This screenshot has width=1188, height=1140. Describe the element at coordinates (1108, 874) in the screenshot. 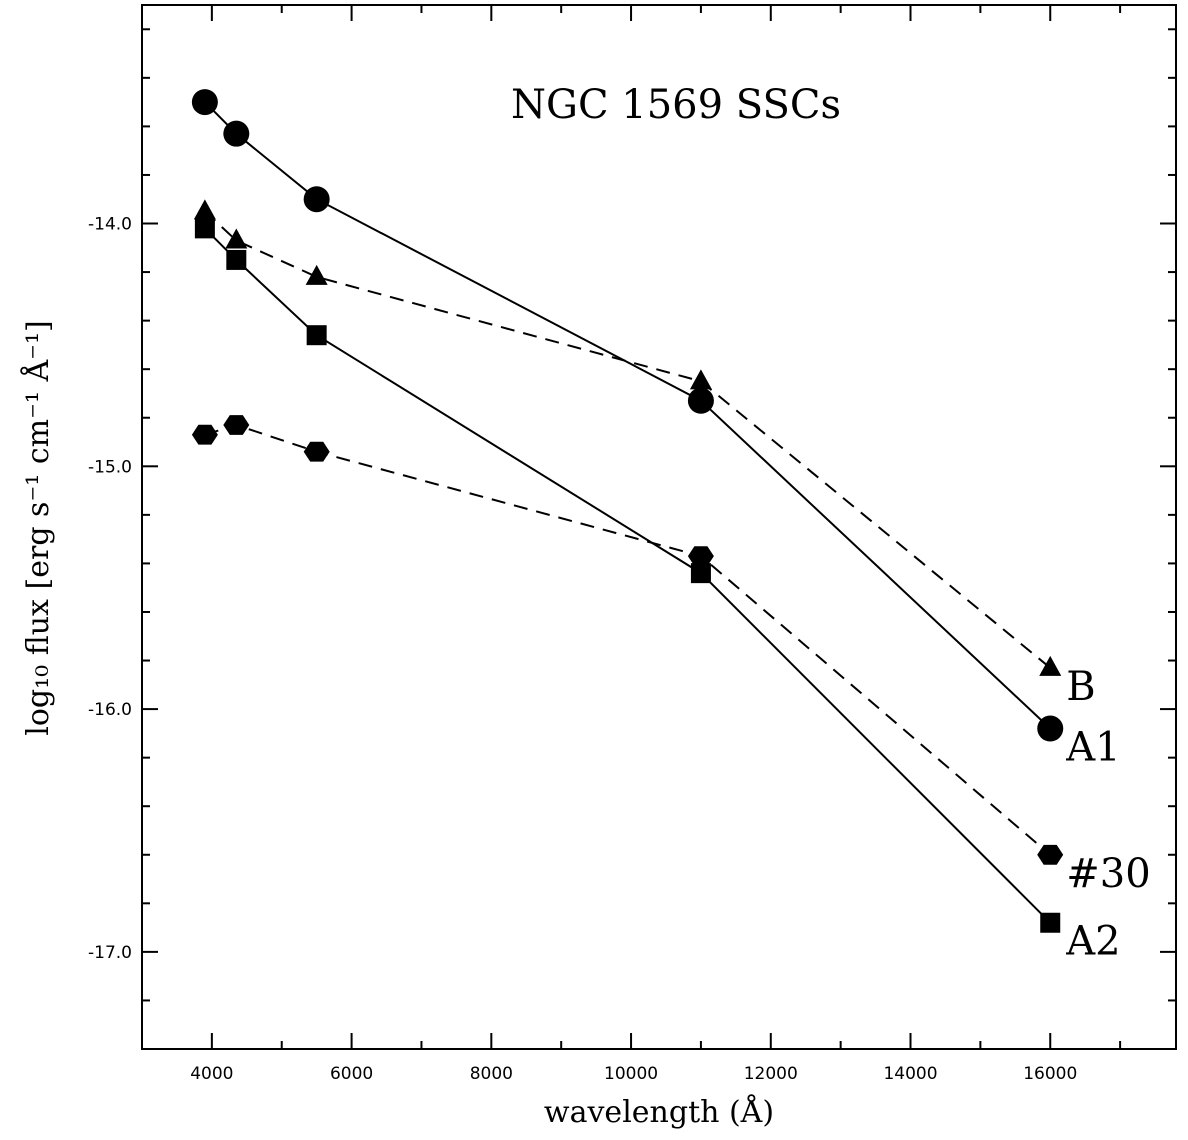

I see `series-label: #30` at that location.